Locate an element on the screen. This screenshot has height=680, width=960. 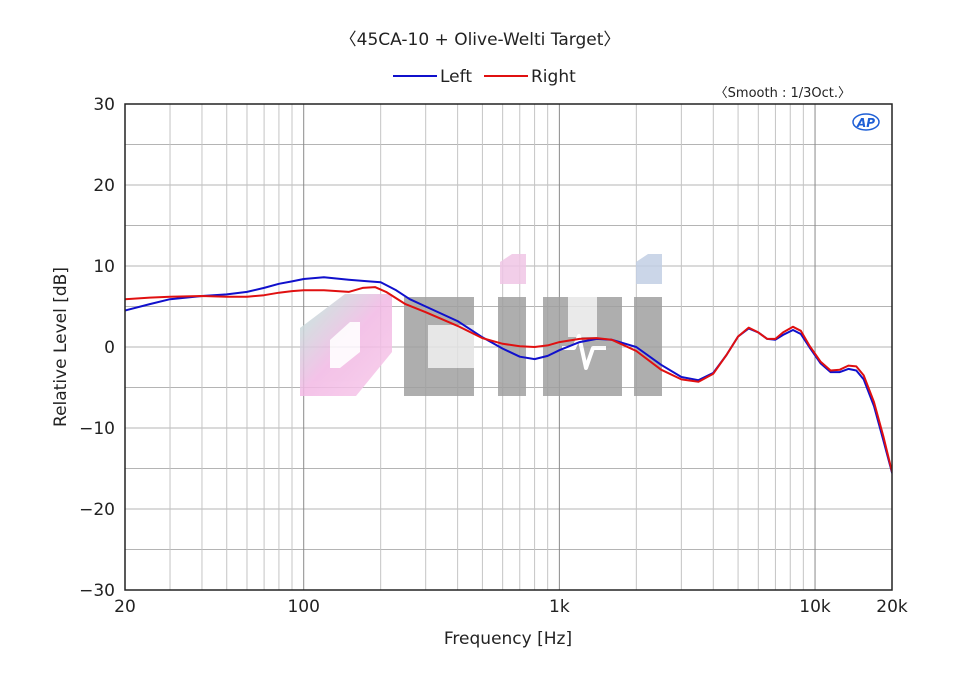
watermark-dot-i1 is located at coordinates (513, 269).